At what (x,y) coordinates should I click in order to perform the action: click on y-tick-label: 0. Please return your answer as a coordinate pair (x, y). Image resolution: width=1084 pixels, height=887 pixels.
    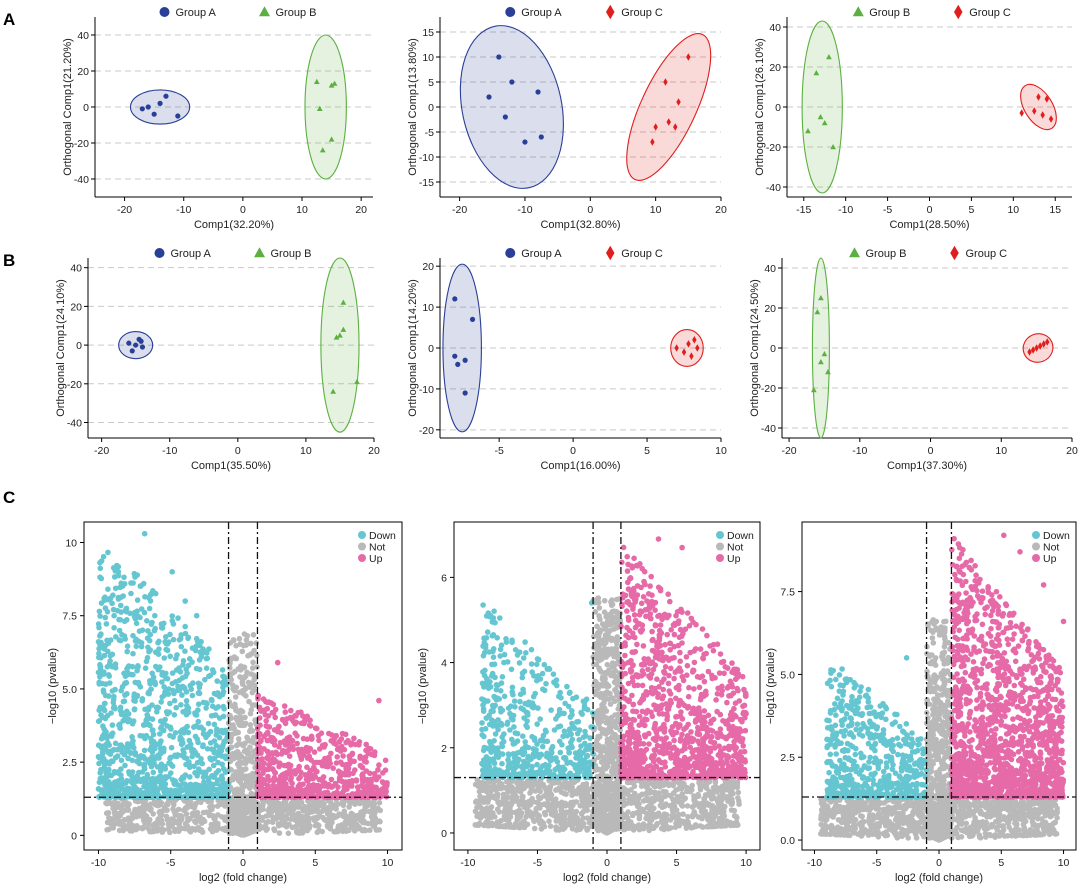
    Looking at the image, I should click on (79, 346).